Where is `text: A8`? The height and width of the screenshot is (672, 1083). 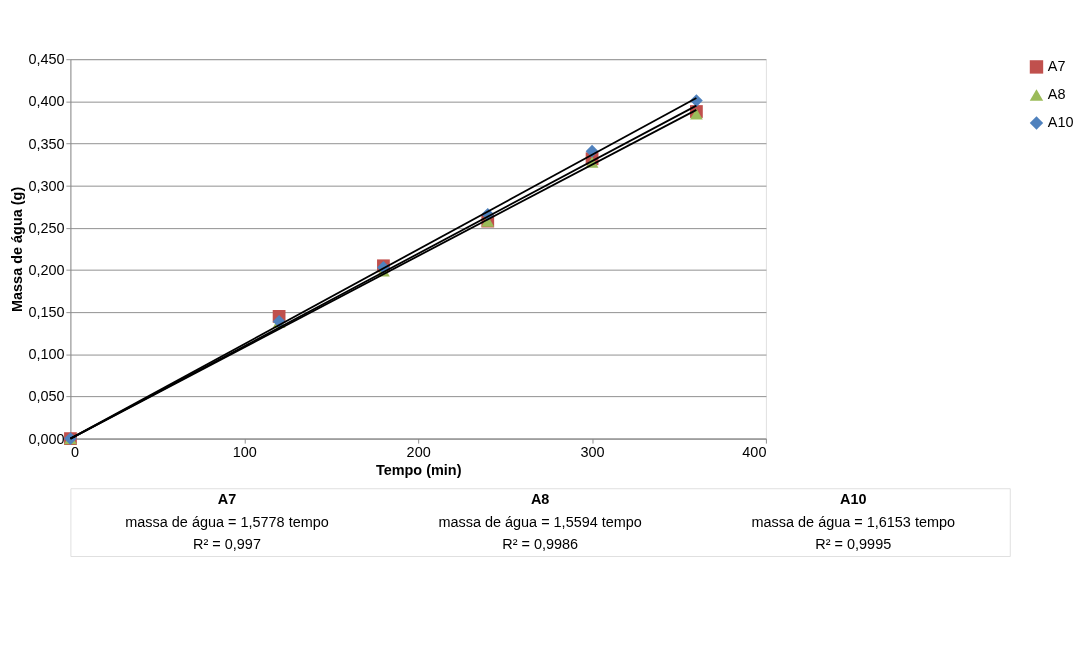
text: A8 is located at coordinates (540, 499).